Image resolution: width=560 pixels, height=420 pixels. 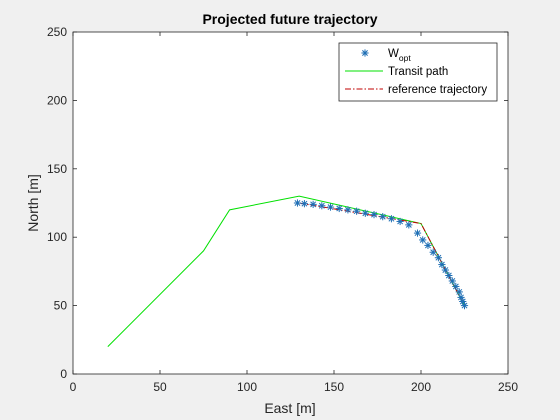 I want to click on legend-label-transit-path: Transit path, so click(x=418, y=72).